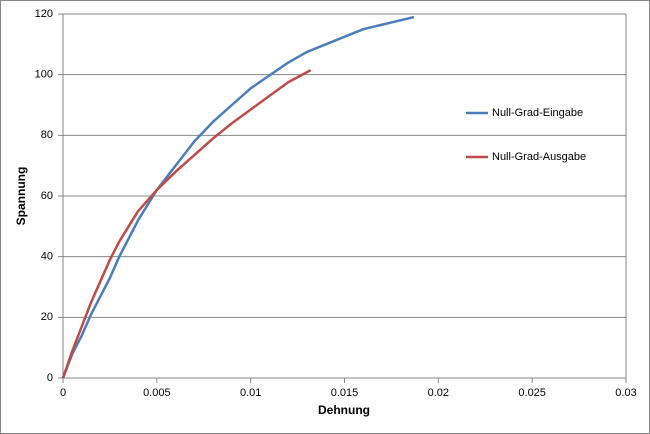  I want to click on y-tick-label: 40, so click(47, 257).